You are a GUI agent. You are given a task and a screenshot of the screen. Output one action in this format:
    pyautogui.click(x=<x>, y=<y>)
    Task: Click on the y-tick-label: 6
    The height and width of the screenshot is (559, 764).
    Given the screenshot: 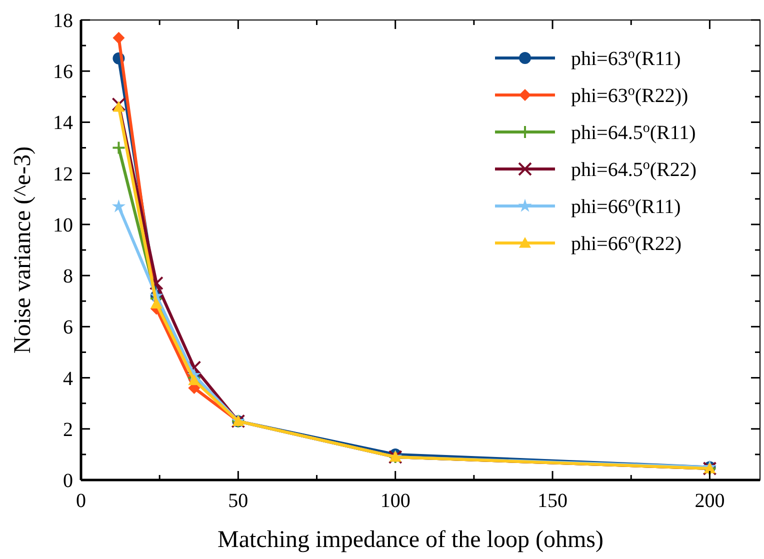 What is the action you would take?
    pyautogui.click(x=68, y=327)
    